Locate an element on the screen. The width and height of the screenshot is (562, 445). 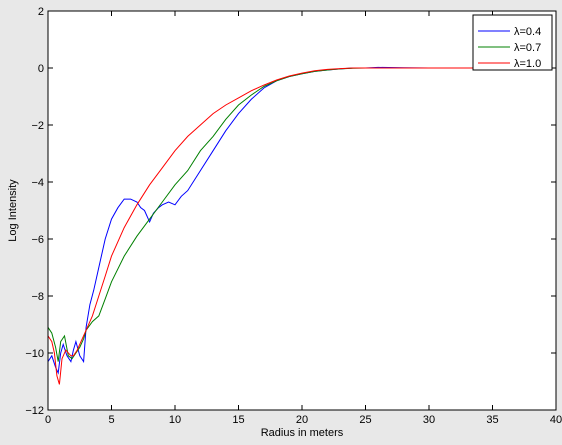
legend-box is located at coordinates (512, 42).